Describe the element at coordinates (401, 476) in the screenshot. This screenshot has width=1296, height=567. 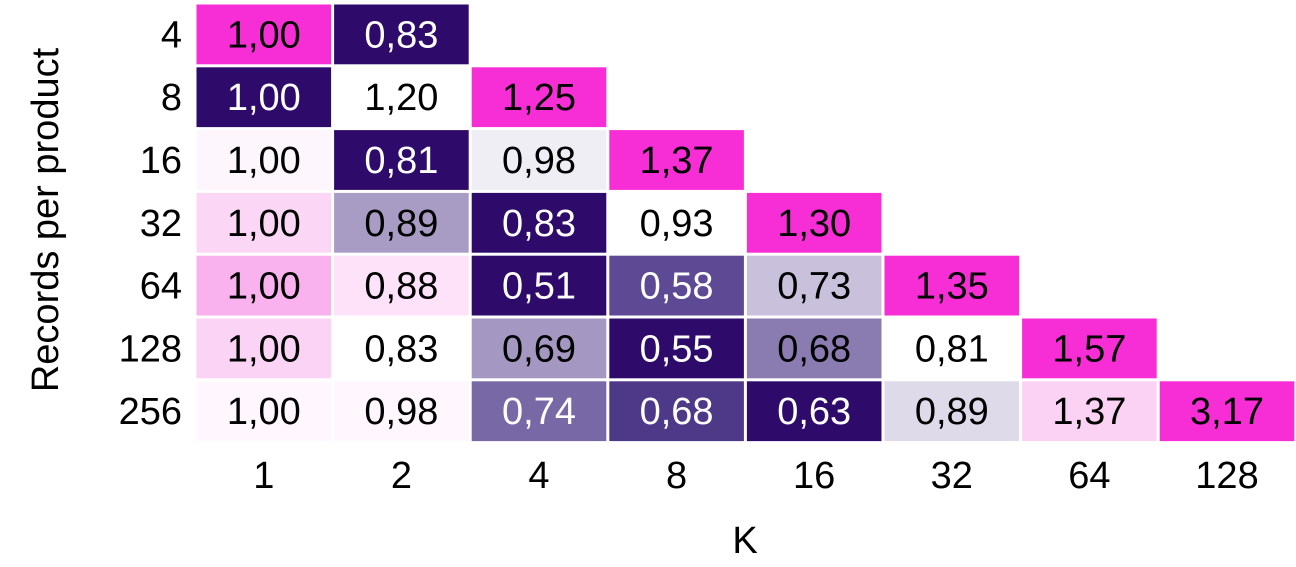
I see `x-tick-label: 2` at that location.